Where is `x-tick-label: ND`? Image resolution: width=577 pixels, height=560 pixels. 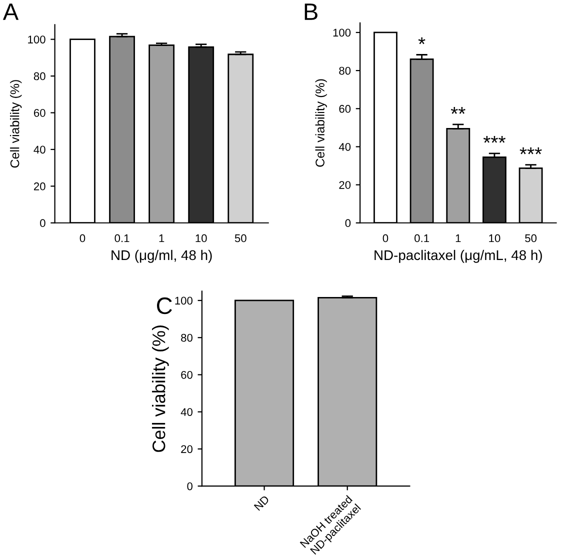
x-tick-label: ND is located at coordinates (262, 503).